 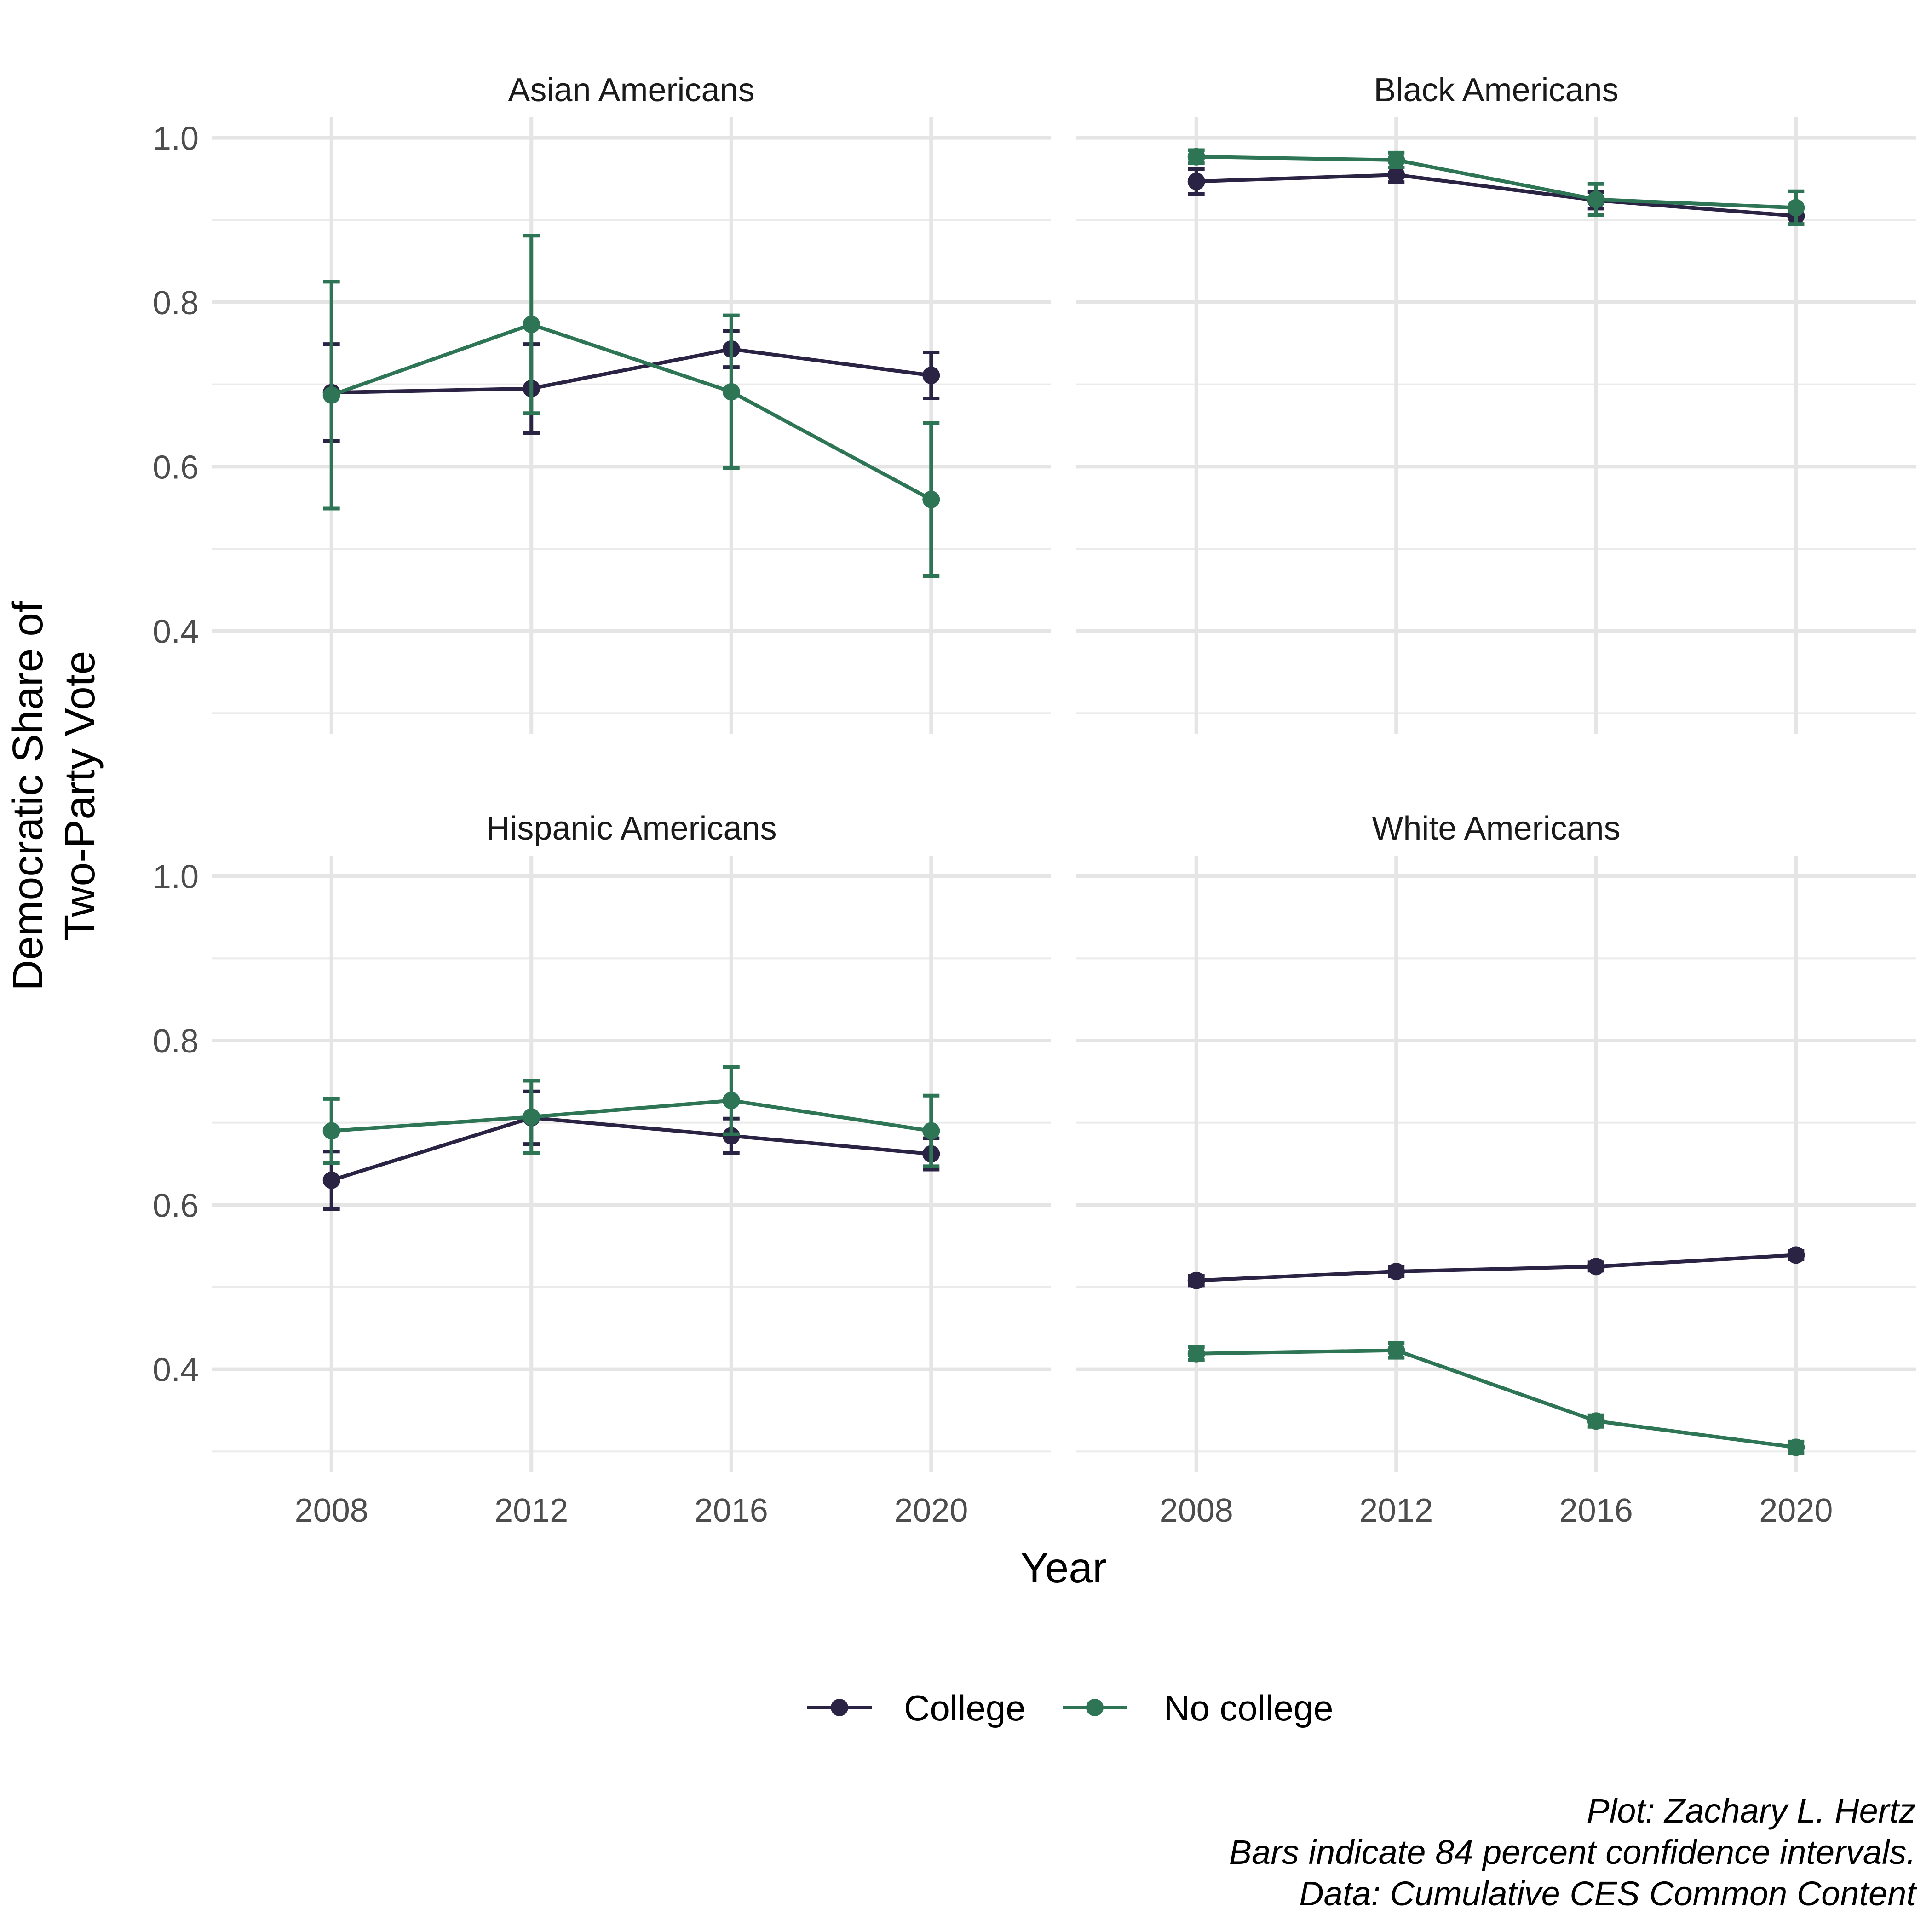 I want to click on series-college-white-americans, so click(x=1496, y=1267).